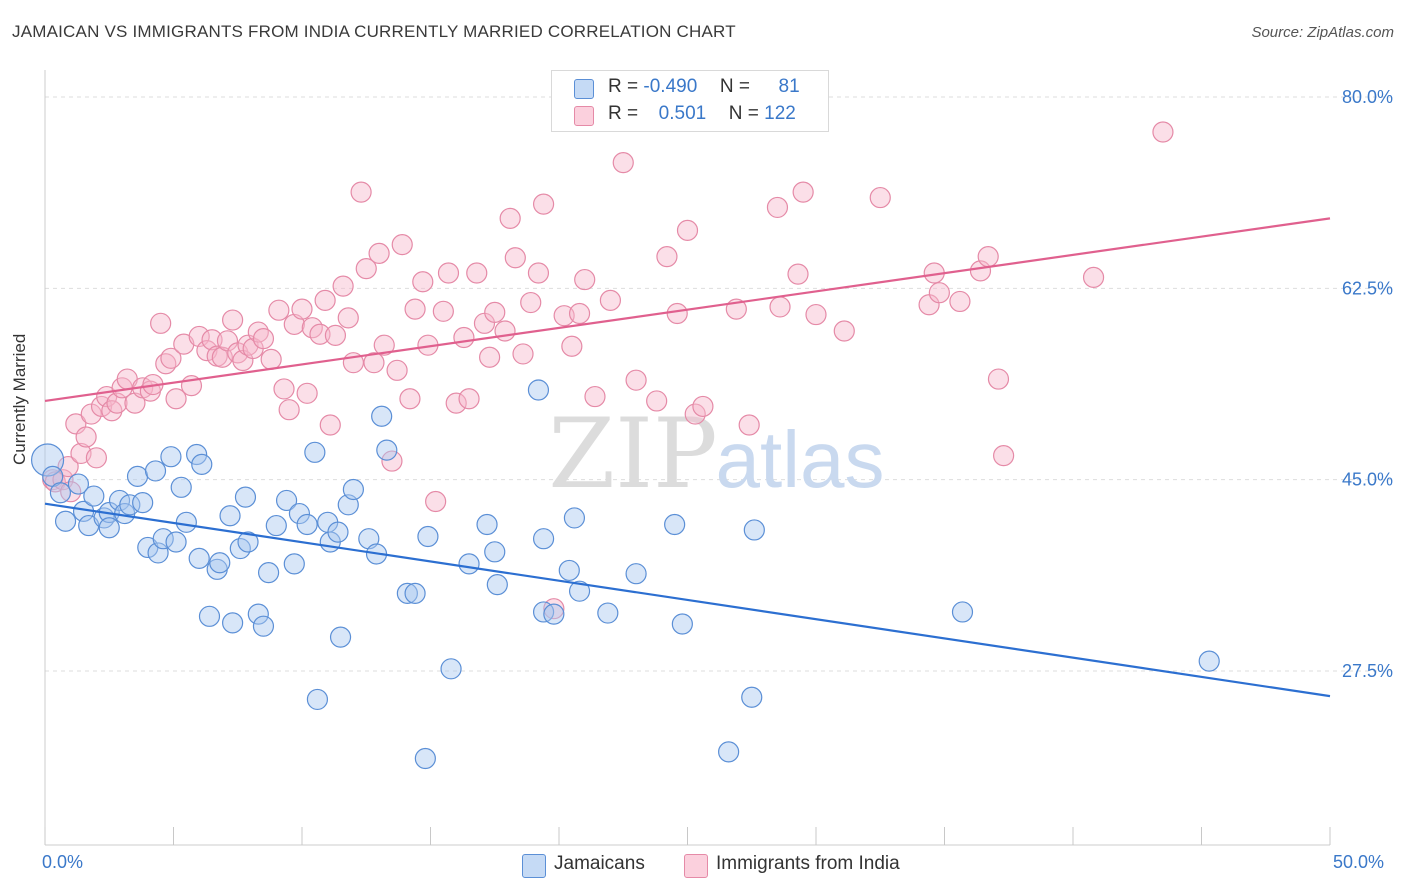 The height and width of the screenshot is (892, 1406). What do you see at coordinates (780, 113) in the screenshot?
I see `legend-n-value: 122` at bounding box center [780, 113].